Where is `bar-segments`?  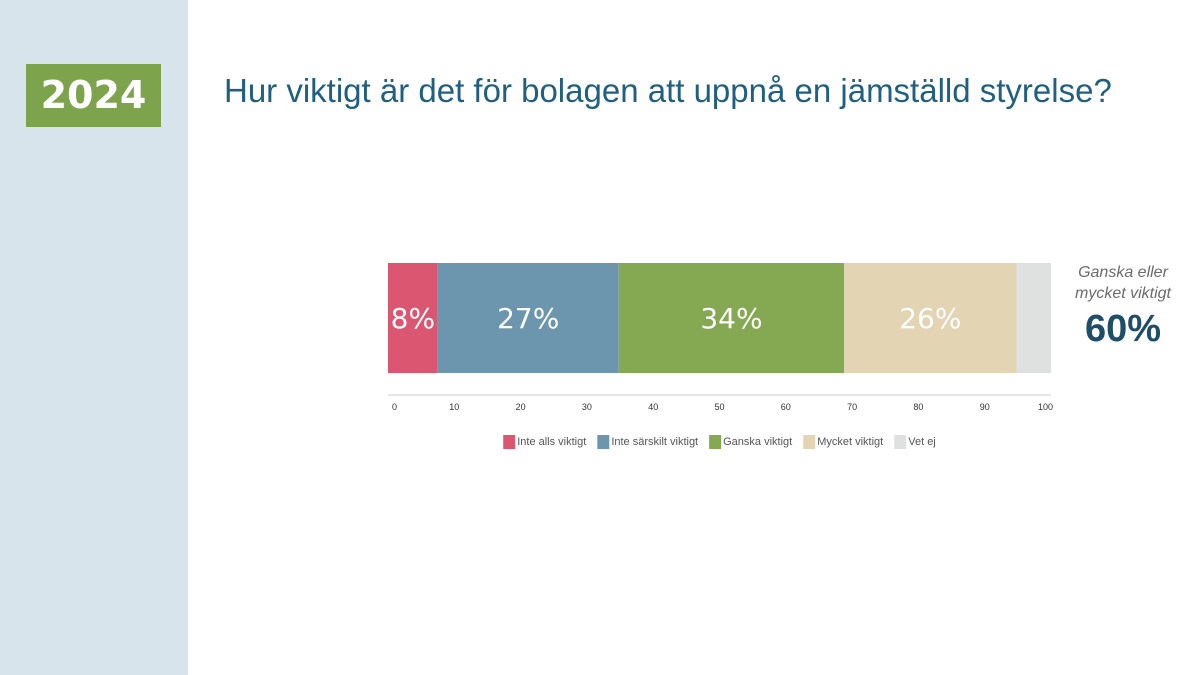 bar-segments is located at coordinates (719, 318).